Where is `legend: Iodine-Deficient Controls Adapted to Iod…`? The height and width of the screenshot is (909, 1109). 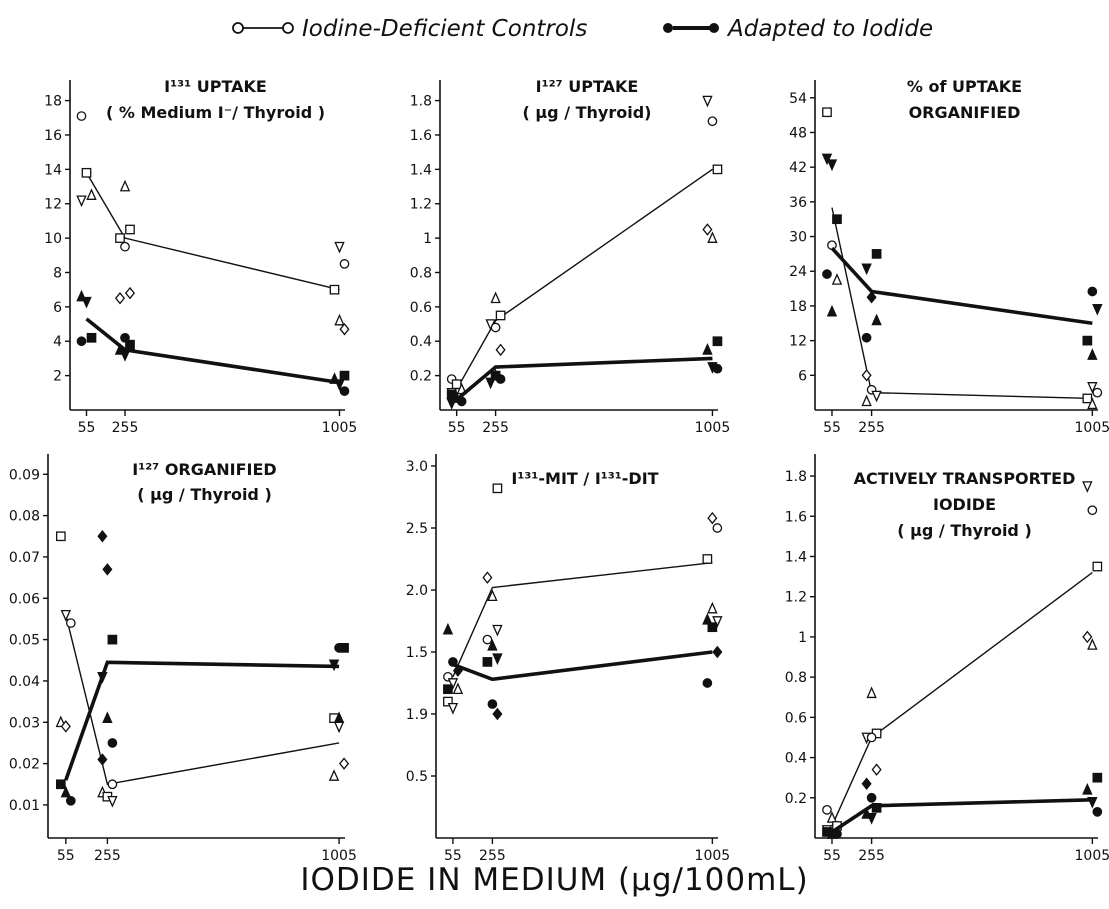
legend: Iodine-Deficient Controls Adapted to Iod… is located at coordinates (582, 29).